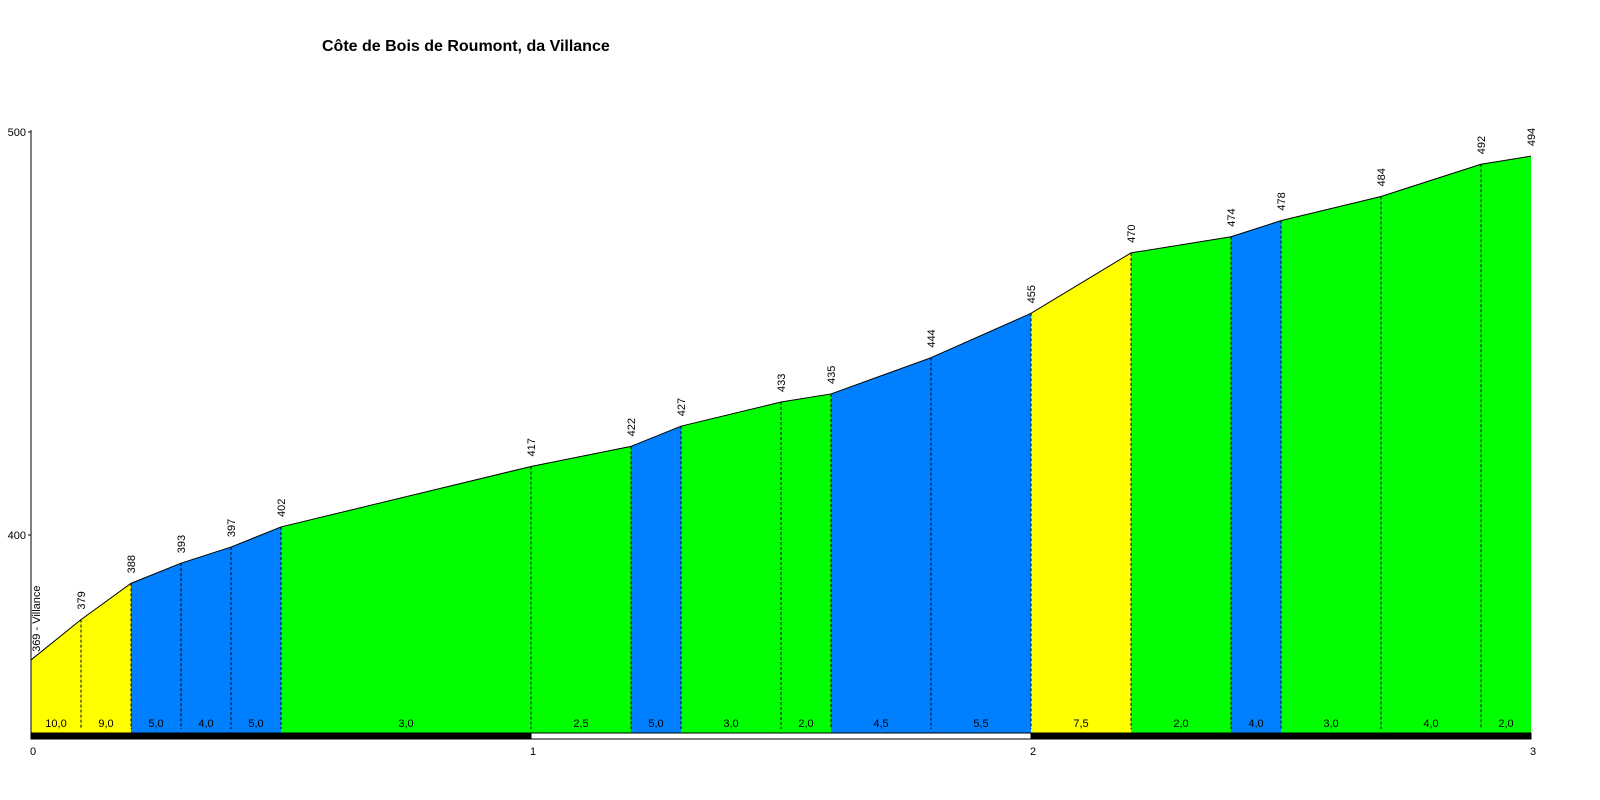 This screenshot has width=1600, height=800. What do you see at coordinates (1282, 201) in the screenshot?
I see `elevation-label: 478` at bounding box center [1282, 201].